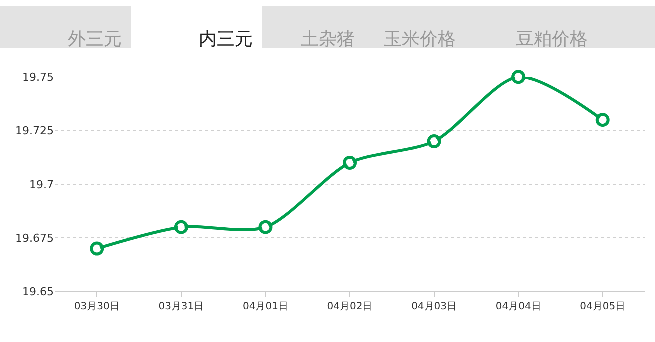  What do you see at coordinates (97, 307) in the screenshot?
I see `x-tick-label: 03月30日` at bounding box center [97, 307].